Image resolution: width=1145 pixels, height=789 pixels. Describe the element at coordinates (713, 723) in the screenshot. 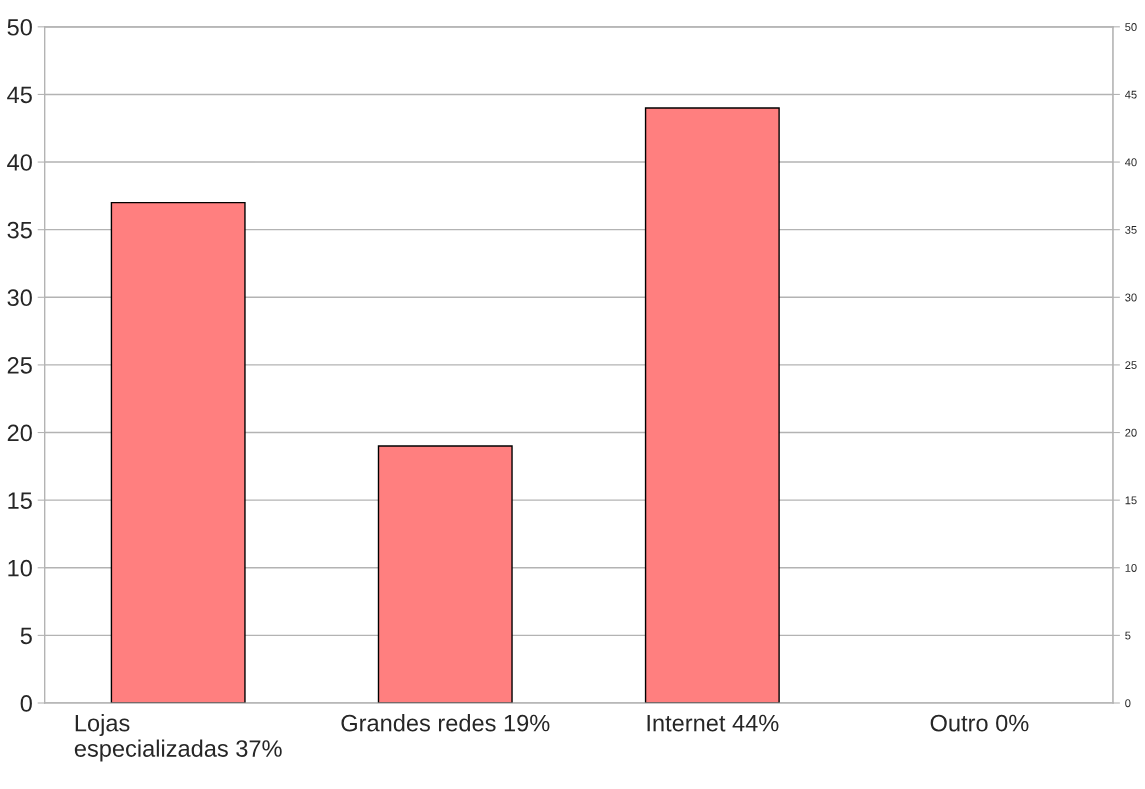

I see `x-tick-label: Internet 44%` at that location.